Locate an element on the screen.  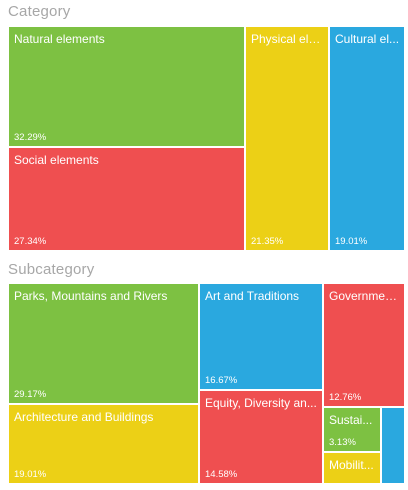
subcategory-tile-label: Architecture and Buildings is located at coordinates (84, 417).